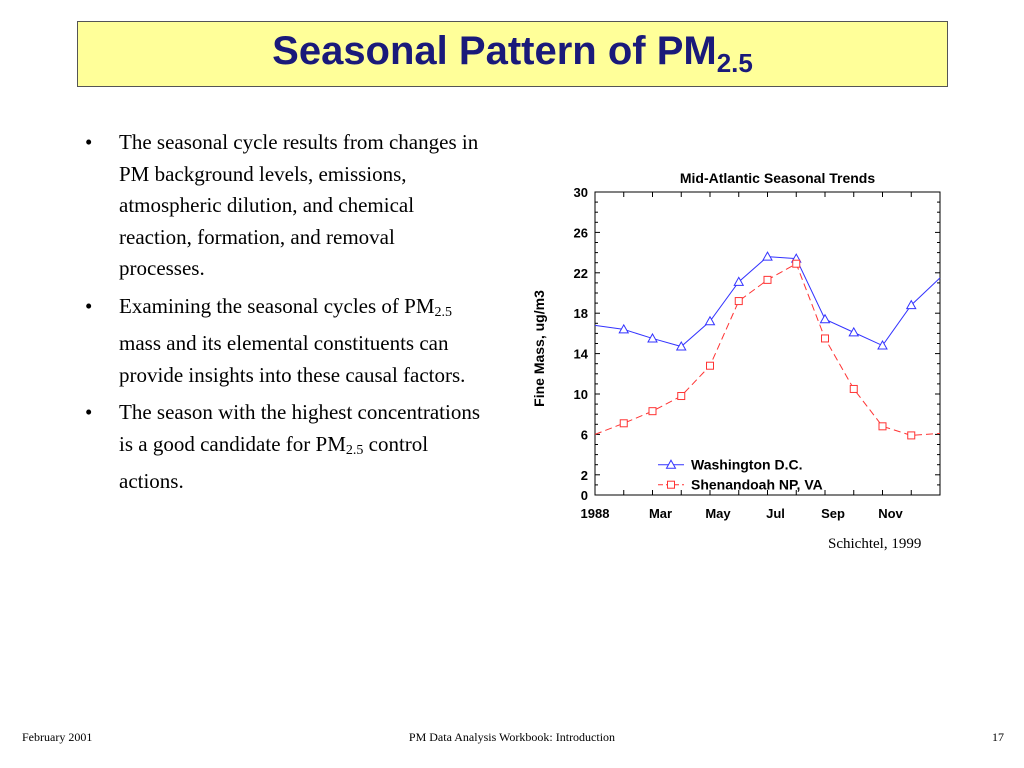 The width and height of the screenshot is (1024, 768). I want to click on legend-item: Shenandoah NP, VA, so click(740, 485).